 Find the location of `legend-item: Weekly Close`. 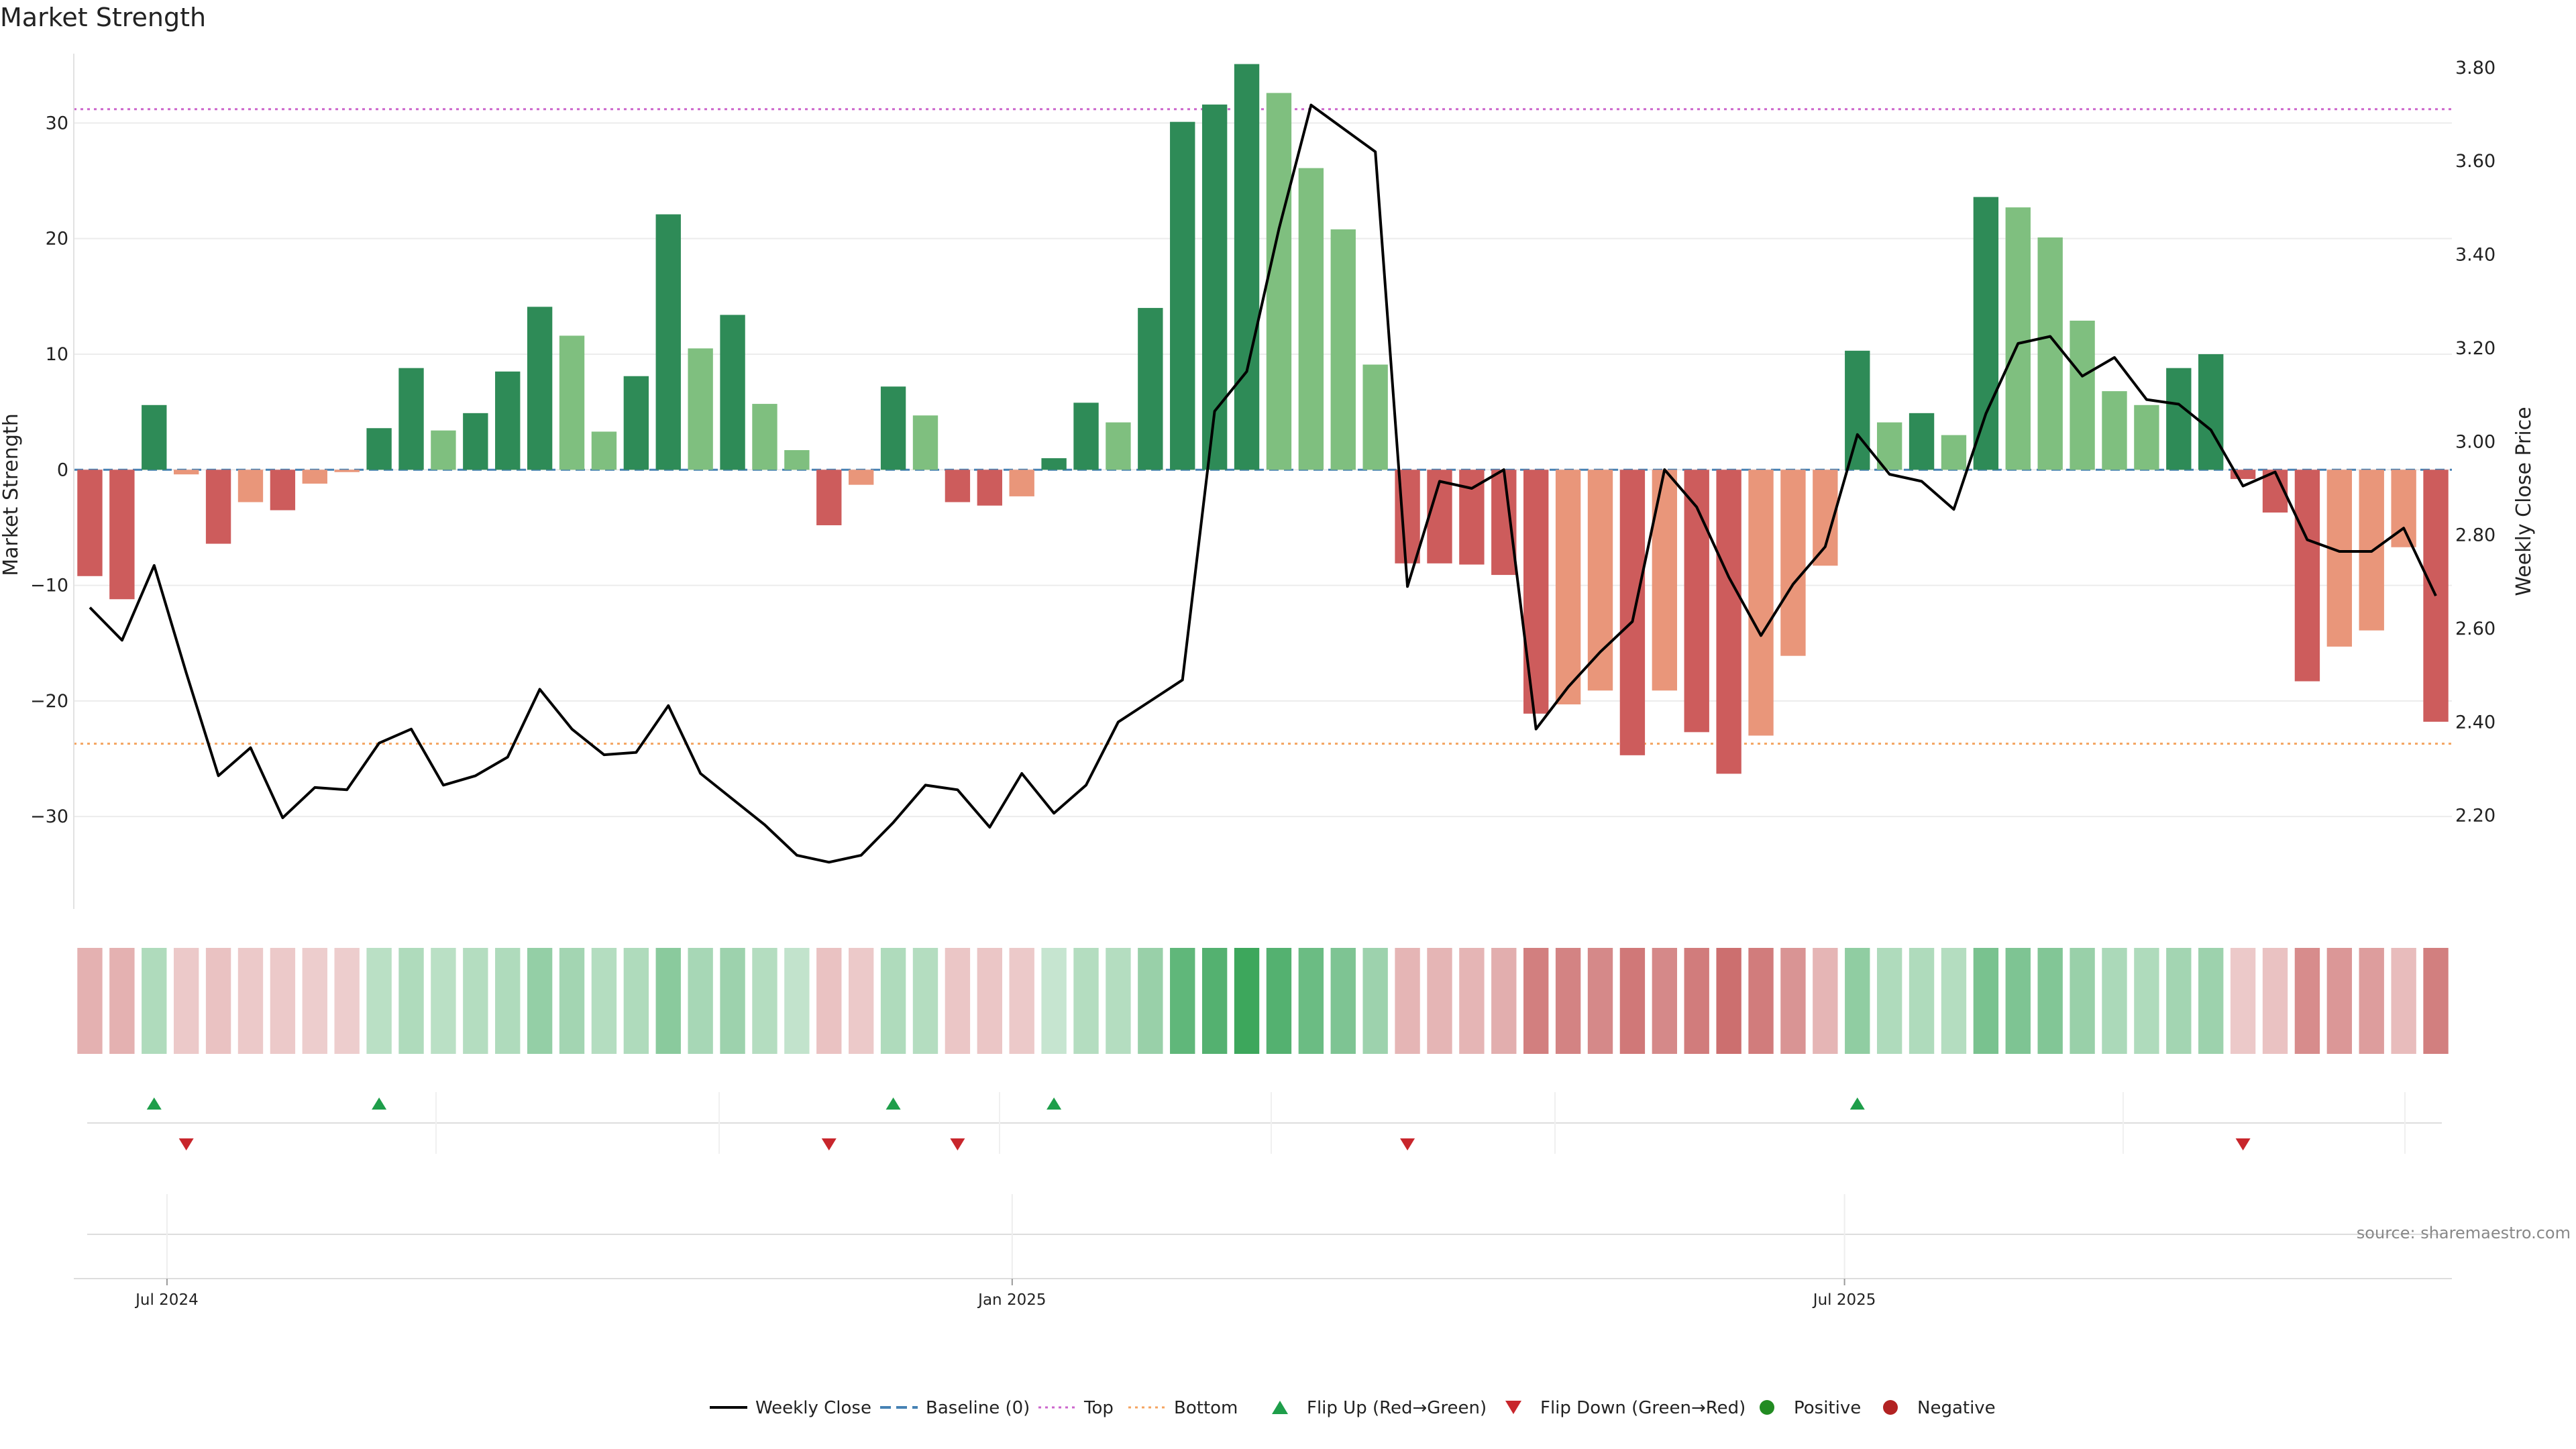

legend-item: Weekly Close is located at coordinates (790, 1408).